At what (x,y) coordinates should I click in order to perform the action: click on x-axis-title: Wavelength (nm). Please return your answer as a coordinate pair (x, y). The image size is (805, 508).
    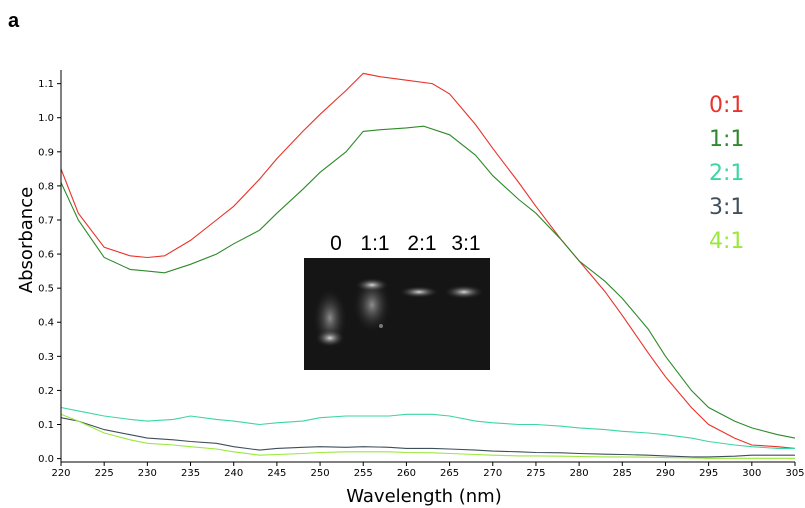
    Looking at the image, I should click on (424, 496).